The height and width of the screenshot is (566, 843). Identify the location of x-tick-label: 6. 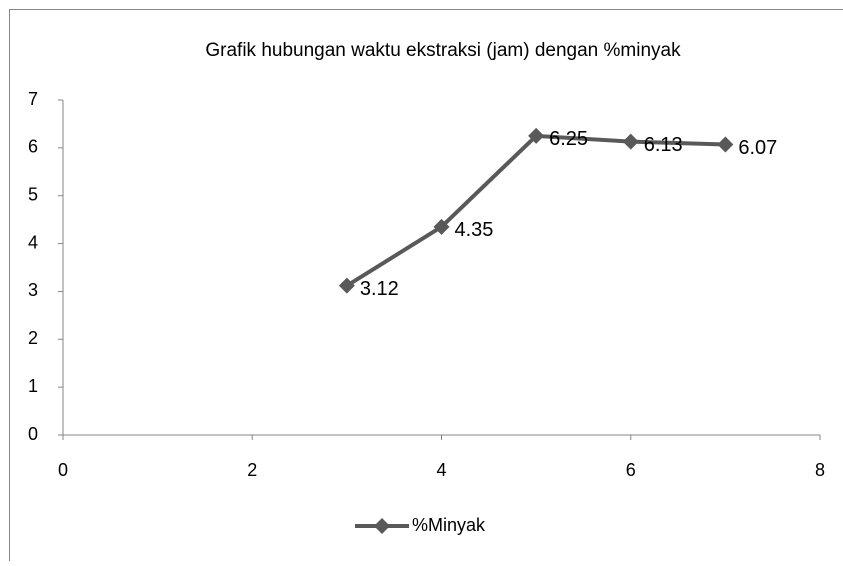
(631, 470).